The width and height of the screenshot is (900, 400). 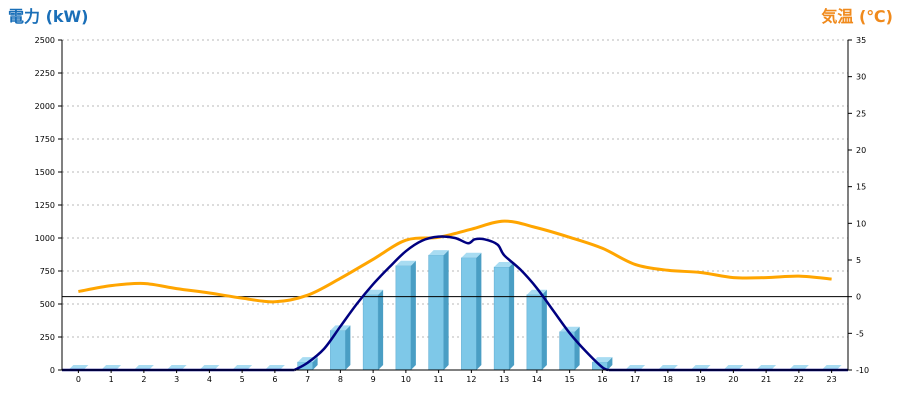 What do you see at coordinates (858, 297) in the screenshot?
I see `right-tick-label: 0` at bounding box center [858, 297].